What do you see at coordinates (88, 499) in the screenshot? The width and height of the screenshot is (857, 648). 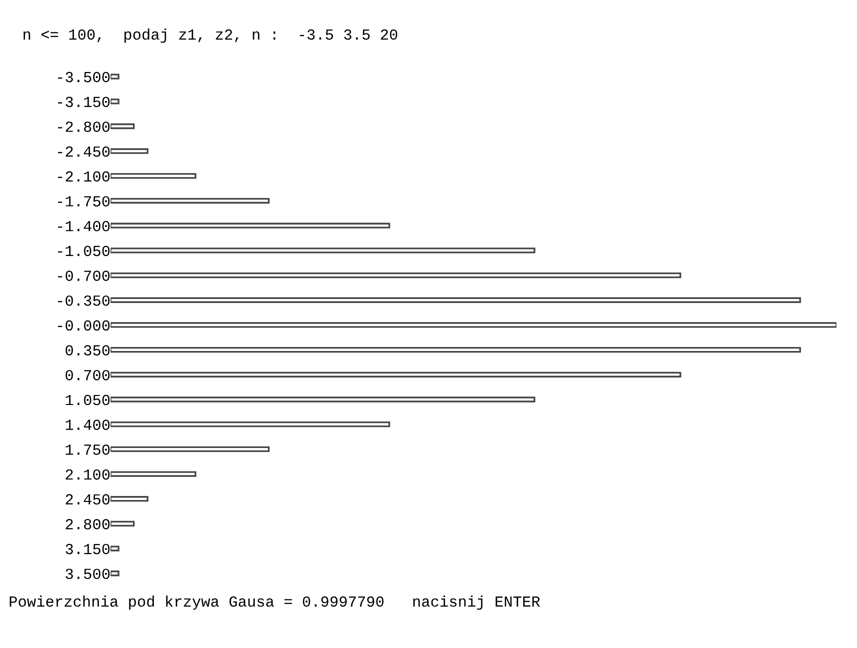 I see `y-tick-label: 2.450` at bounding box center [88, 499].